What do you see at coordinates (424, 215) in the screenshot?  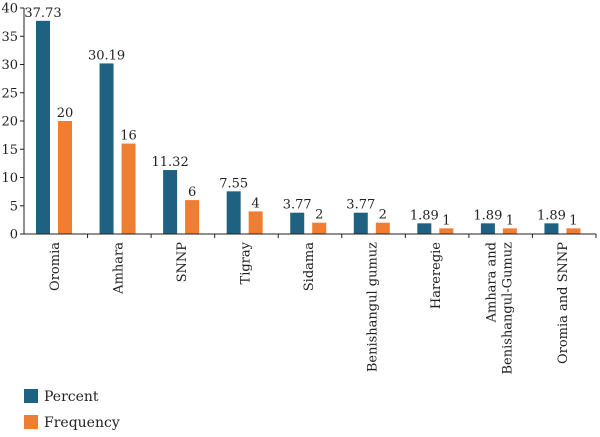 I see `data-label-percent-hareregie: 1.89` at bounding box center [424, 215].